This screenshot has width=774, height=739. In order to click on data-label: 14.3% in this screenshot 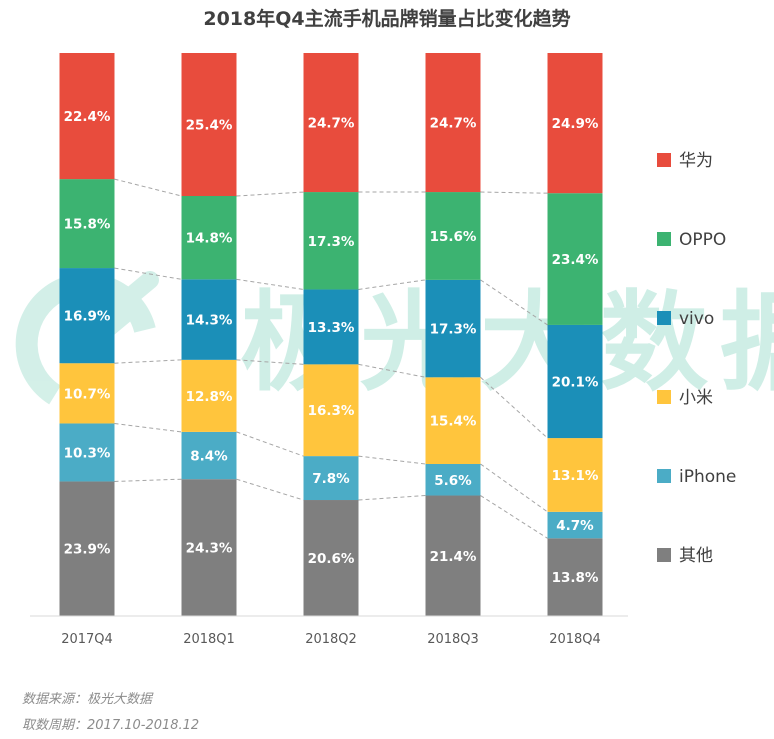, I will do `click(209, 321)`.